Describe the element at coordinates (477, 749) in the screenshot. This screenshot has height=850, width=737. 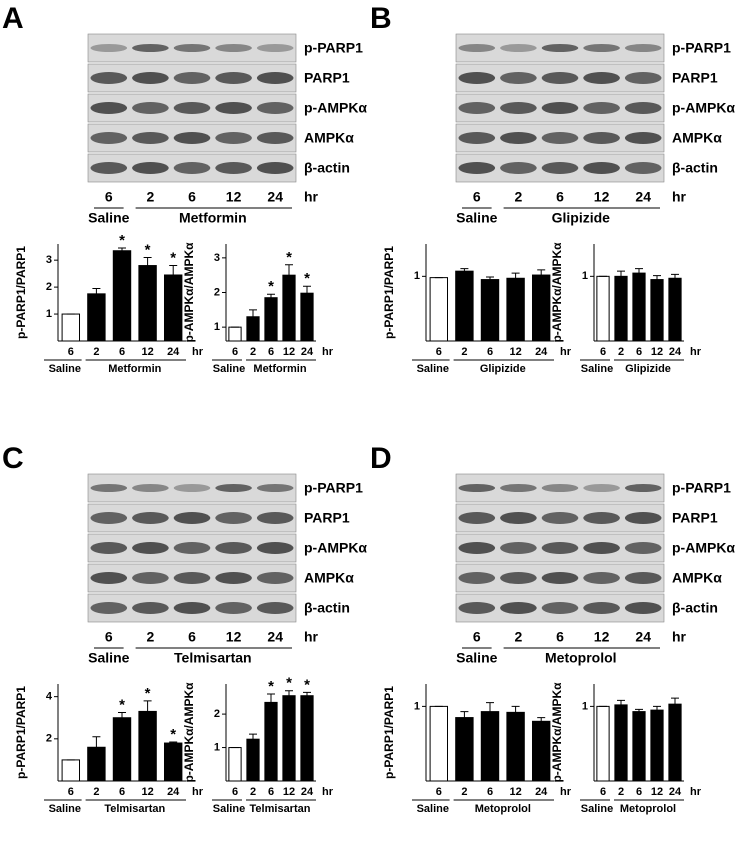
I see `bar-chart: 1 6 2 6 12 24 hr Saline Metoprolol p-PARP1/PARP1` at that location.